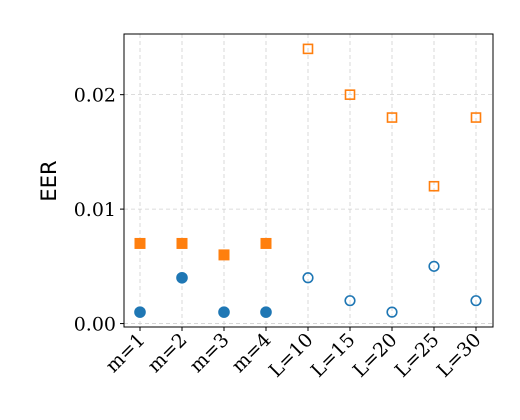 This screenshot has height=420, width=520. I want to click on y-tick-label: 0.02, so click(95, 96).